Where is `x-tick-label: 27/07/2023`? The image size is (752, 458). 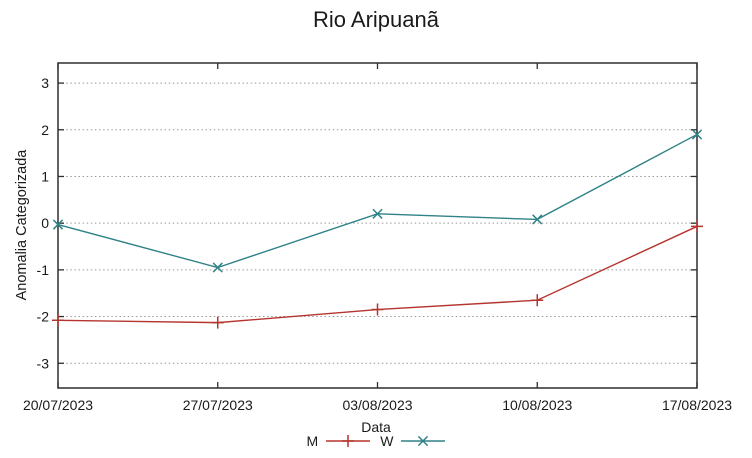 x-tick-label: 27/07/2023 is located at coordinates (218, 405).